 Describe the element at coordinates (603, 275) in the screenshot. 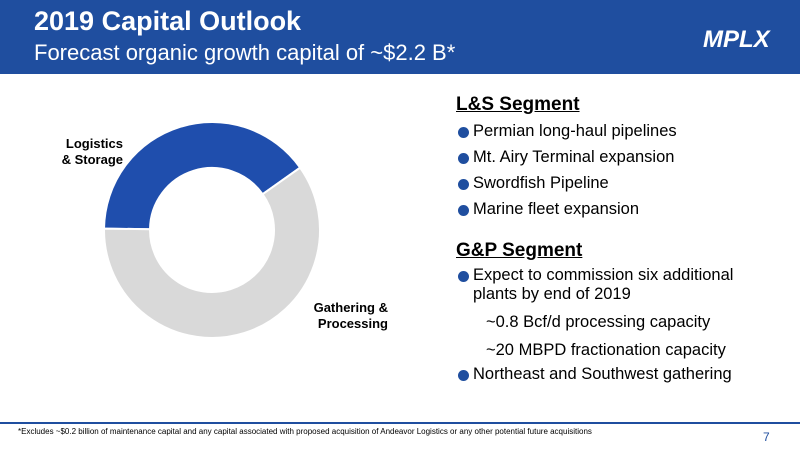

I see `gp-bullet-1-text: Expect to commission six additional` at that location.